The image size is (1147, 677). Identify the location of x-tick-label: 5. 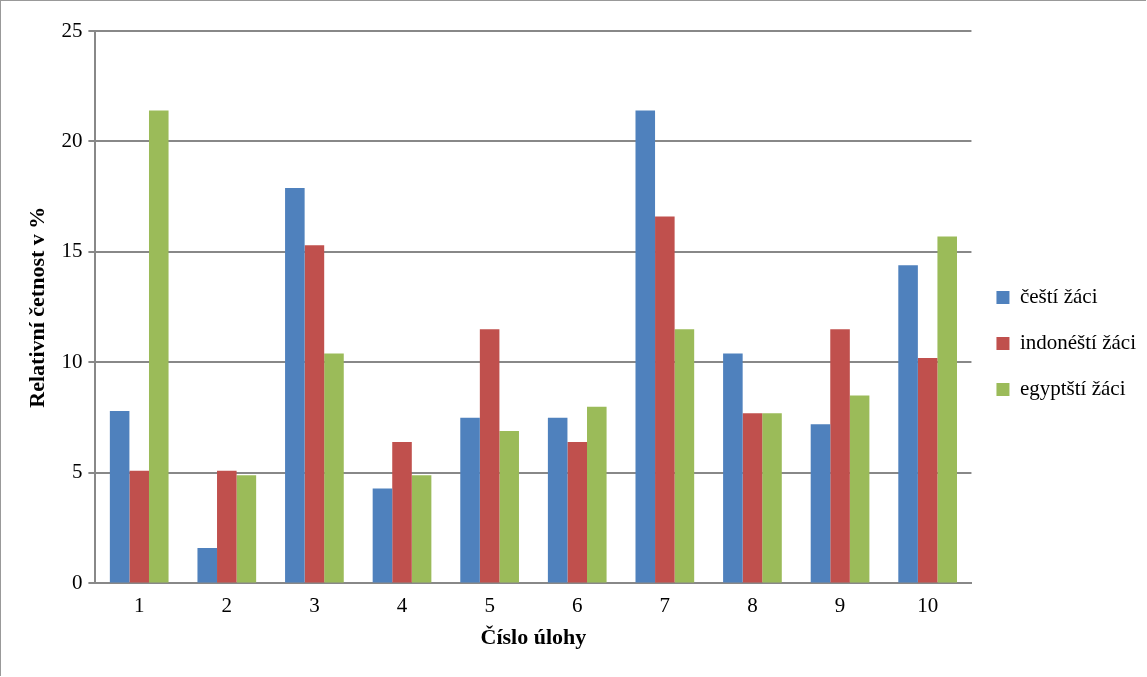
(489, 604).